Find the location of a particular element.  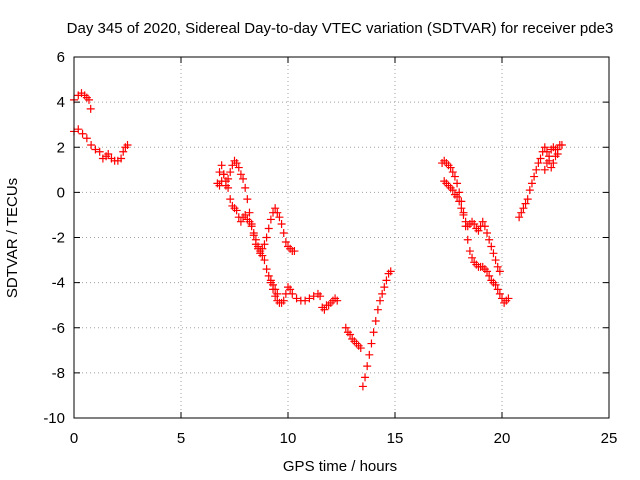

y-tick-label: -6 is located at coordinates (58, 328).